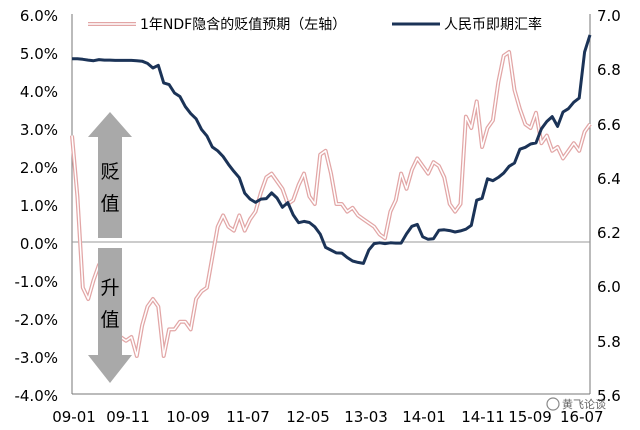 This screenshot has height=430, width=640. Describe the element at coordinates (308, 417) in the screenshot. I see `x-tick-label: 12-05` at that location.